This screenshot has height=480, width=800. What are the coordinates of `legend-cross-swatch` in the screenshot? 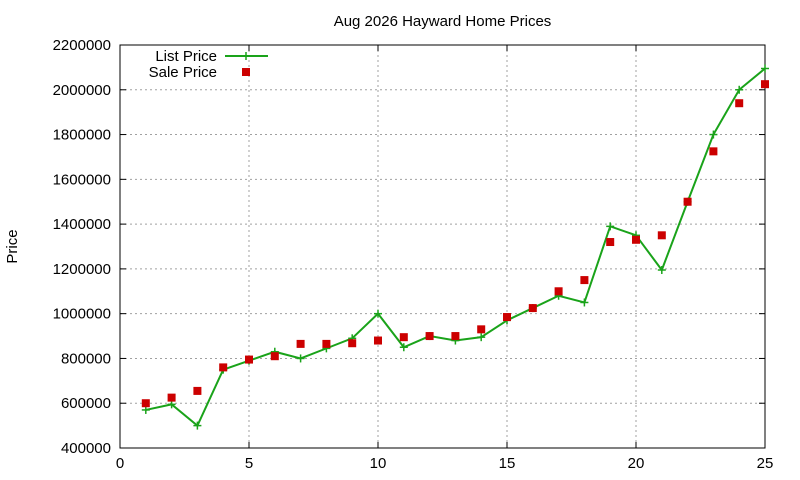 It's located at (246, 56).